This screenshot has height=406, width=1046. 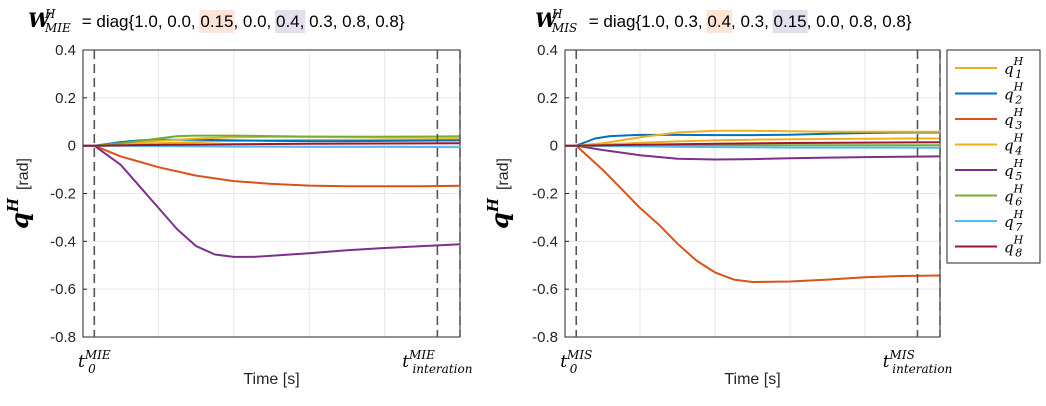 I want to click on y-tick-label: 0.2, so click(x=547, y=98).